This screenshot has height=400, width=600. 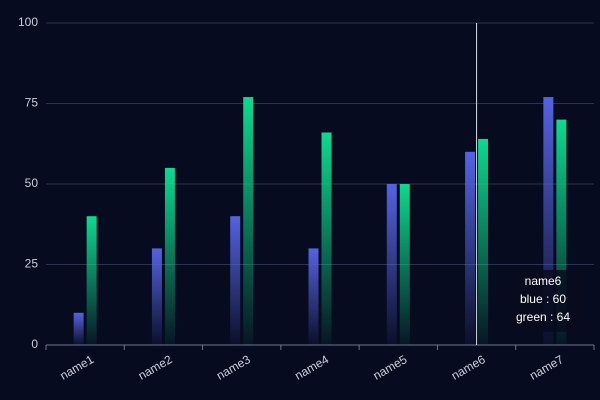 I want to click on tooltip: name6 blue : 60 green : 64, so click(x=546, y=301).